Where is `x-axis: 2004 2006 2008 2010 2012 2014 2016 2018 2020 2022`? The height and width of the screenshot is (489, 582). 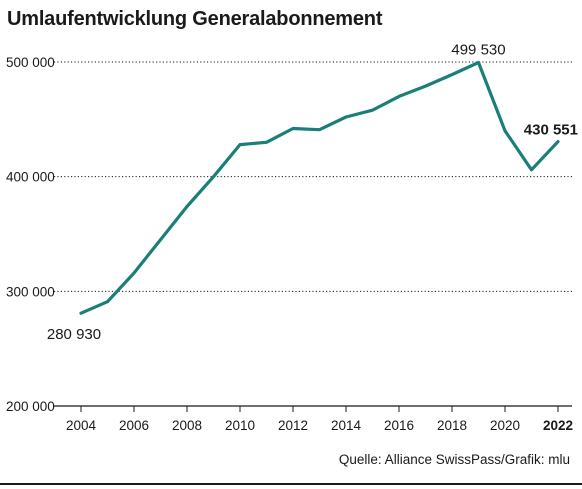
x-axis: 2004 2006 2008 2010 2012 2014 2016 2018 2020 2022 is located at coordinates (313, 419).